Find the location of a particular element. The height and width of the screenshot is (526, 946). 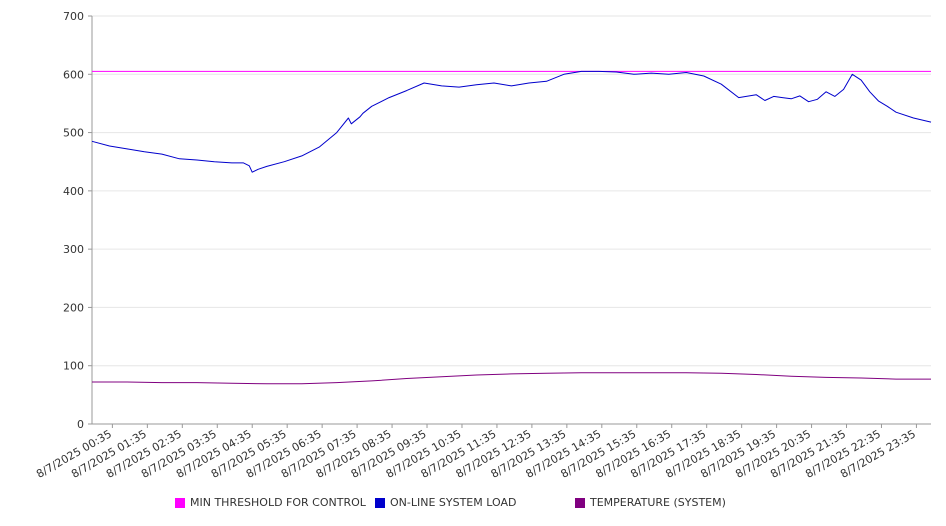

y-tick-label: 700 is located at coordinates (73, 16).